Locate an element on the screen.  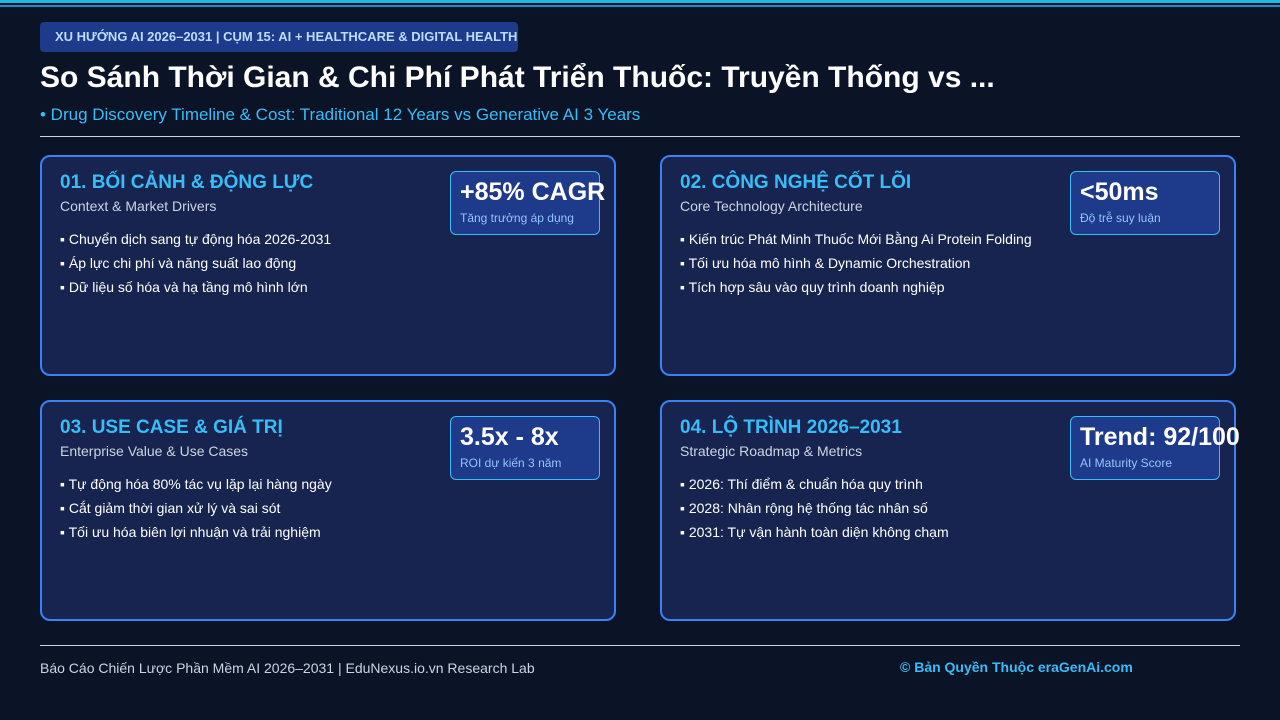
metric-label: ROI dự kiến 3 năm is located at coordinates (511, 463).